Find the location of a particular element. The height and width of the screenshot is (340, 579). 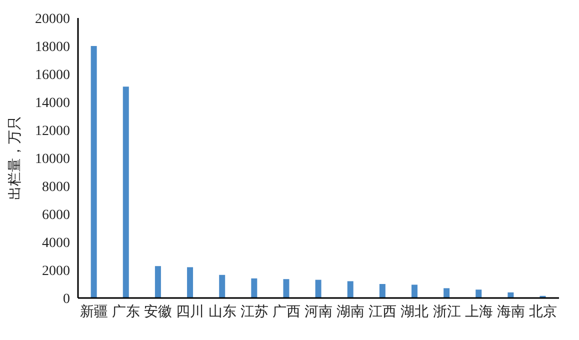

x-tick-label: 江西 is located at coordinates (382, 312).